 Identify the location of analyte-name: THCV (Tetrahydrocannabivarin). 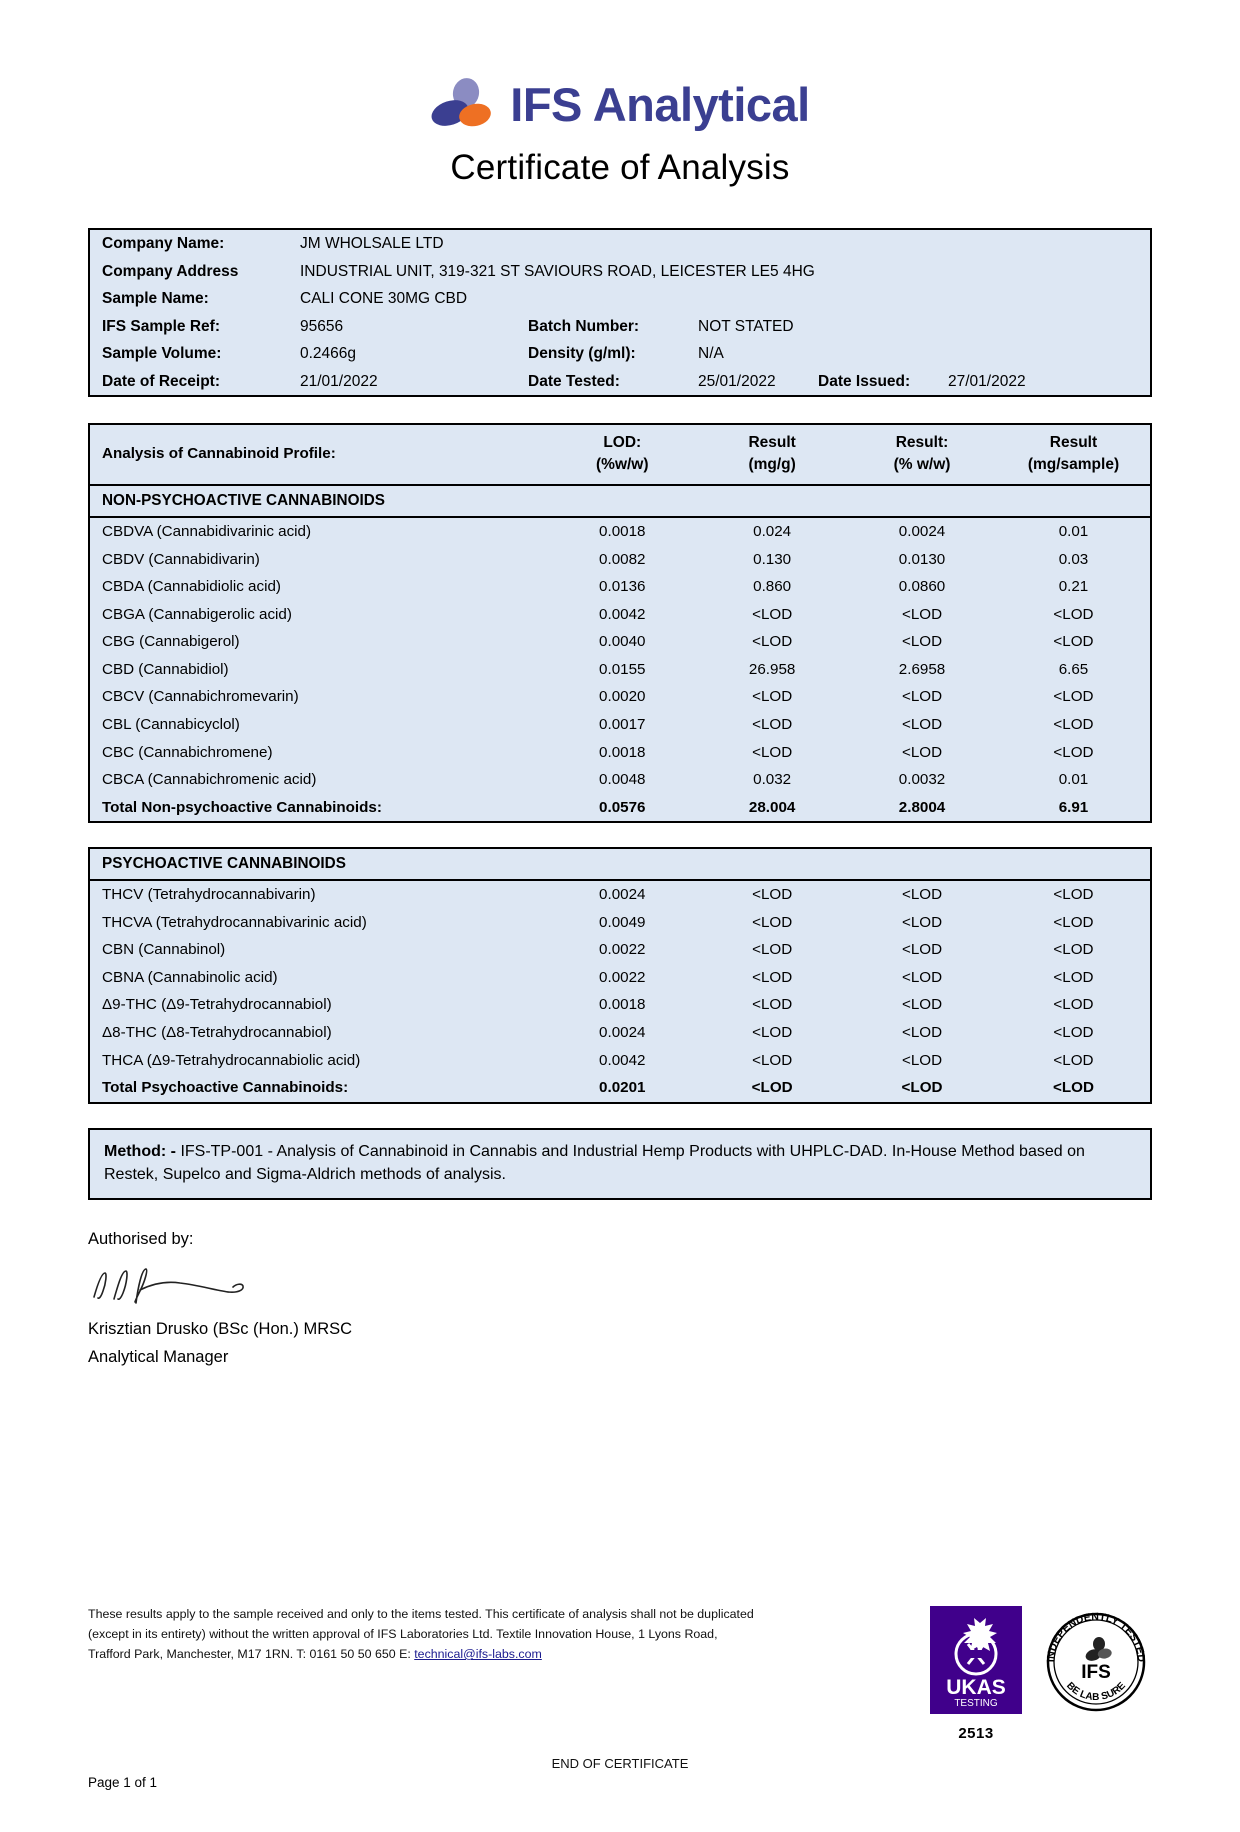
(209, 895).